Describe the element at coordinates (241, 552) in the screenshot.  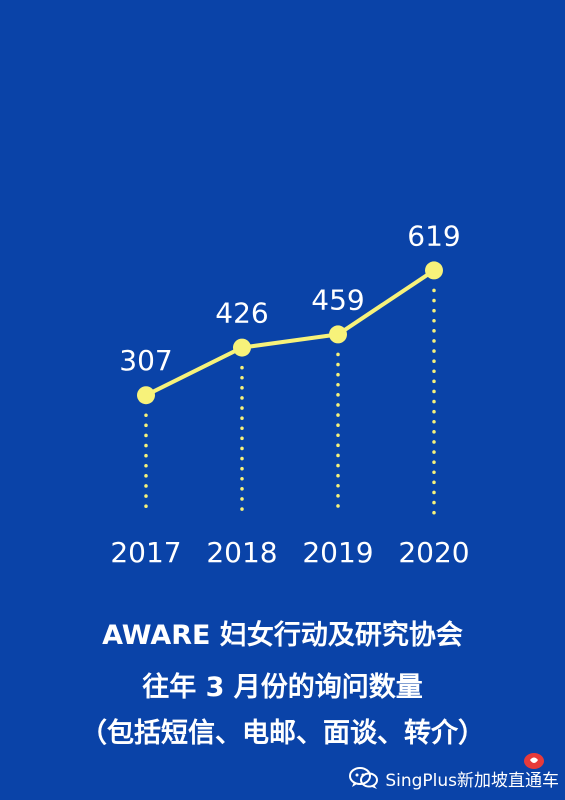
I see `x-tick-label-2018: 2018` at that location.